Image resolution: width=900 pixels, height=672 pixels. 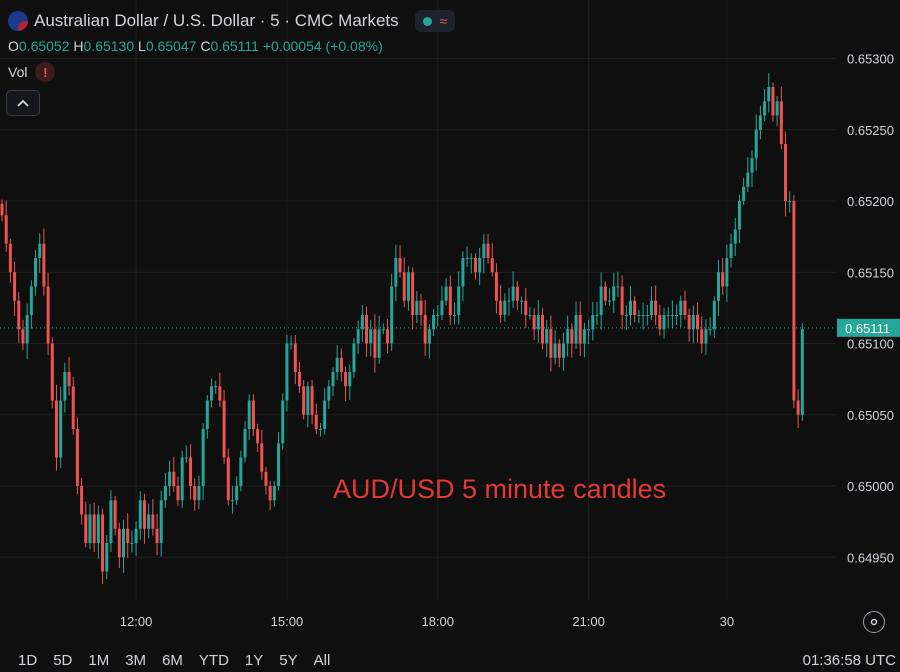 What do you see at coordinates (63, 660) in the screenshot?
I see `range-5d-button: 5D` at bounding box center [63, 660].